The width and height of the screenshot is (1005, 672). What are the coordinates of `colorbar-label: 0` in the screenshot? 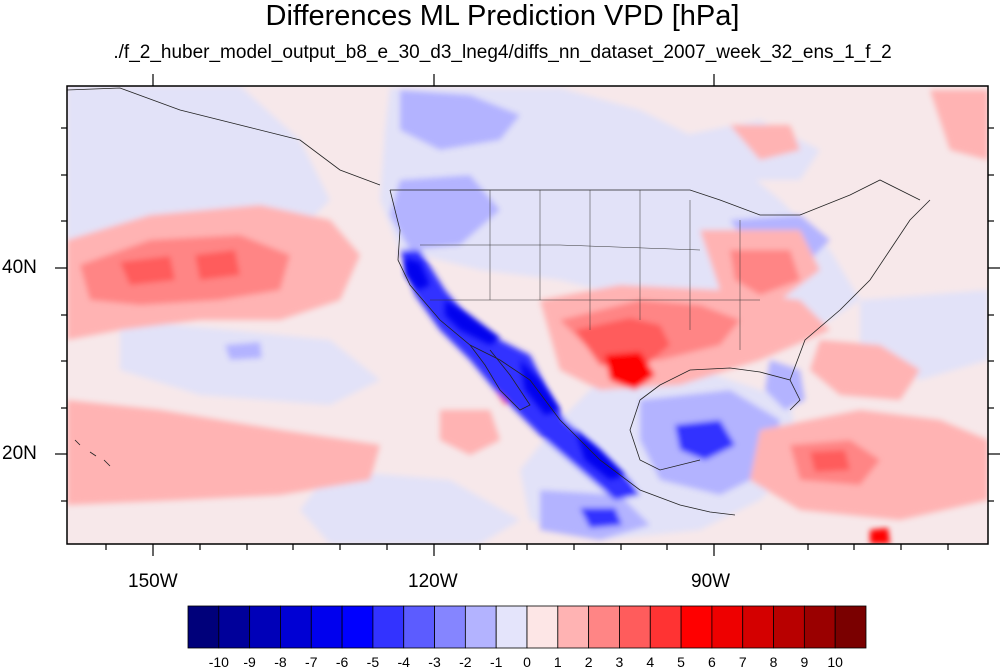 It's located at (527, 662).